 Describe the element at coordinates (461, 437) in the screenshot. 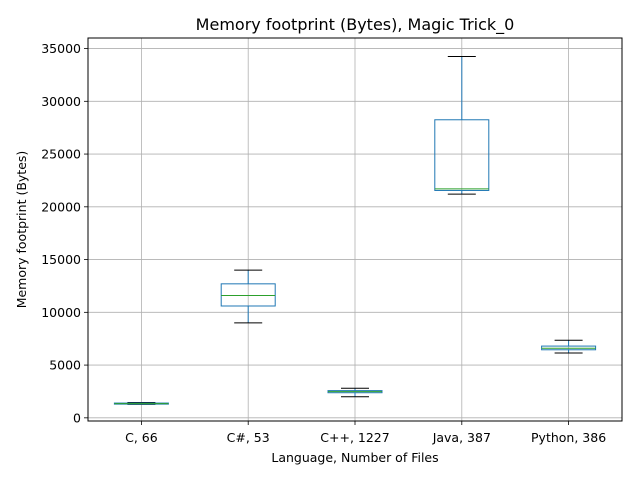

I see `x-tick-label: Java, 387` at that location.